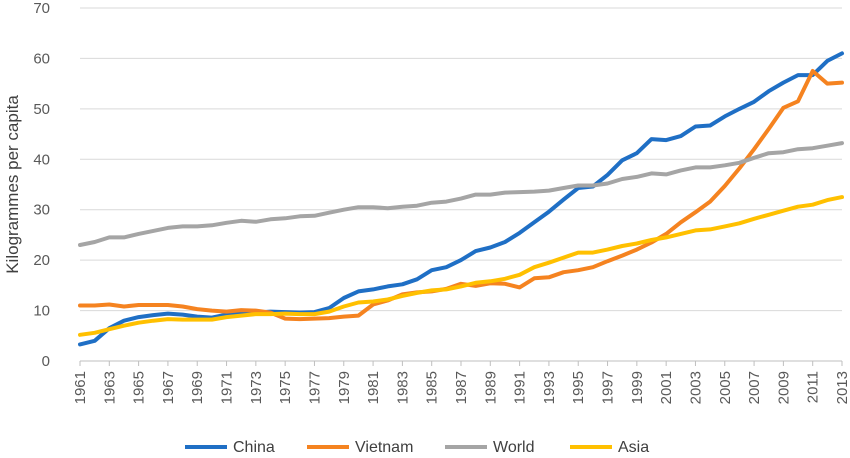  I want to click on x-tick-label: 1981, so click(373, 387).